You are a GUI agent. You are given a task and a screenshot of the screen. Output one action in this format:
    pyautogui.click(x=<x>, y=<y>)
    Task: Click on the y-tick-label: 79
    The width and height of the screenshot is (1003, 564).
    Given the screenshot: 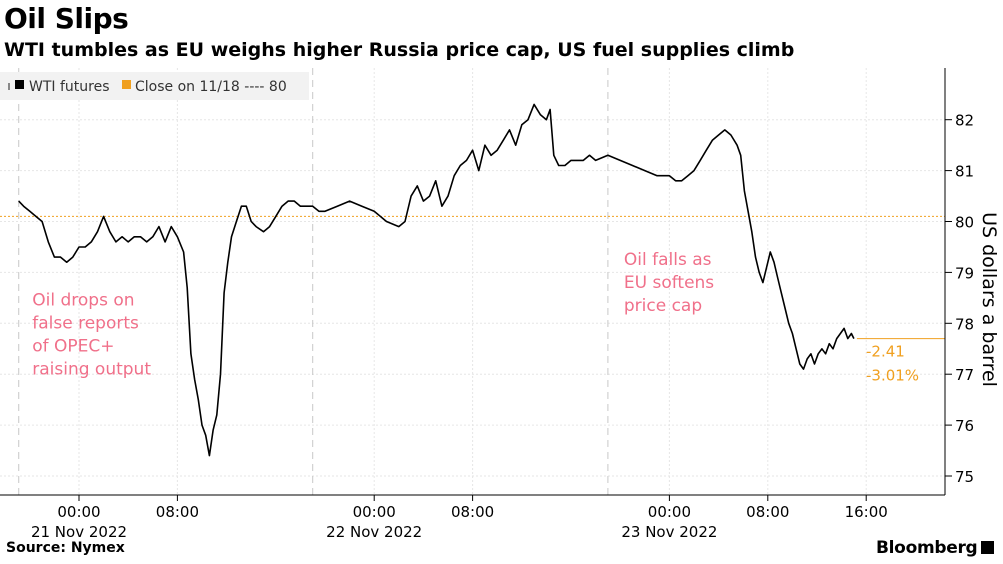 What is the action you would take?
    pyautogui.click(x=964, y=273)
    